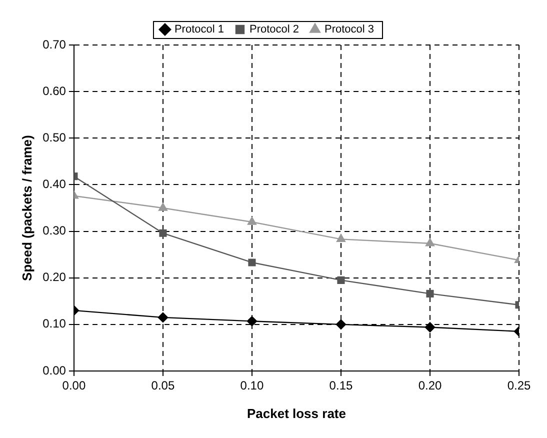 This screenshot has height=438, width=547. What do you see at coordinates (54, 44) in the screenshot?
I see `y-tick-label: 0.70` at bounding box center [54, 44].